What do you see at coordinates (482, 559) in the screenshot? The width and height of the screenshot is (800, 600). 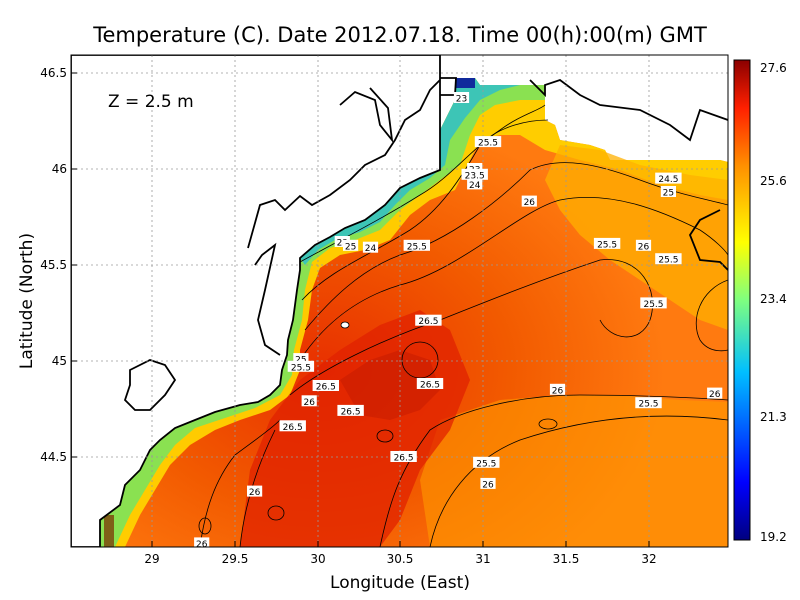 I see `x-tick-label: 31` at bounding box center [482, 559].